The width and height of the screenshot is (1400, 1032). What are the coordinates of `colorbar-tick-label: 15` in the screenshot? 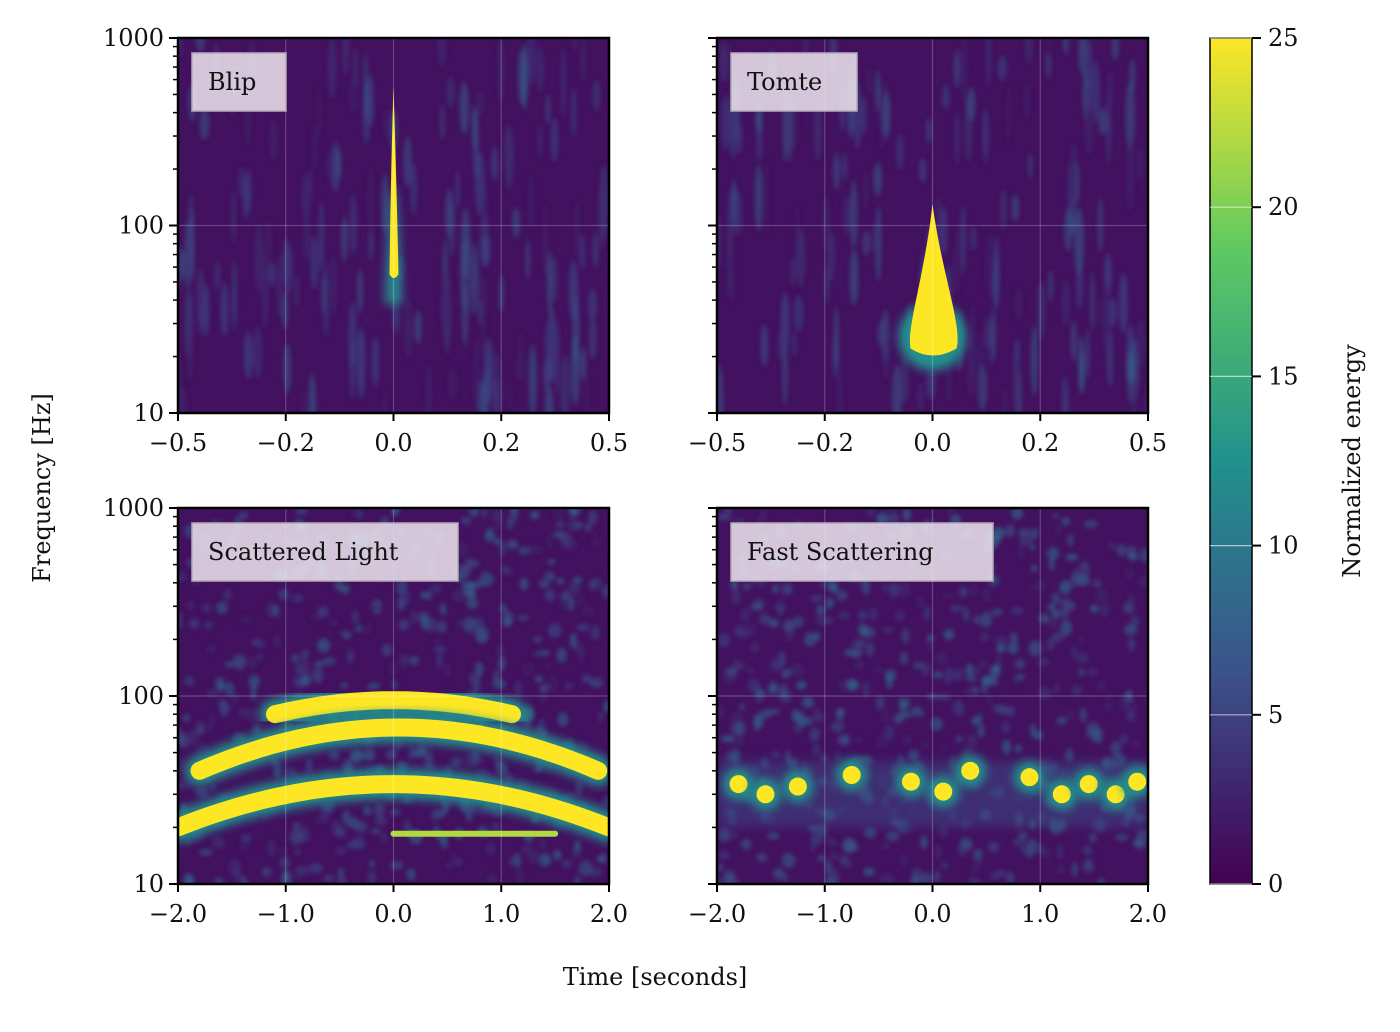 It's located at (1283, 376).